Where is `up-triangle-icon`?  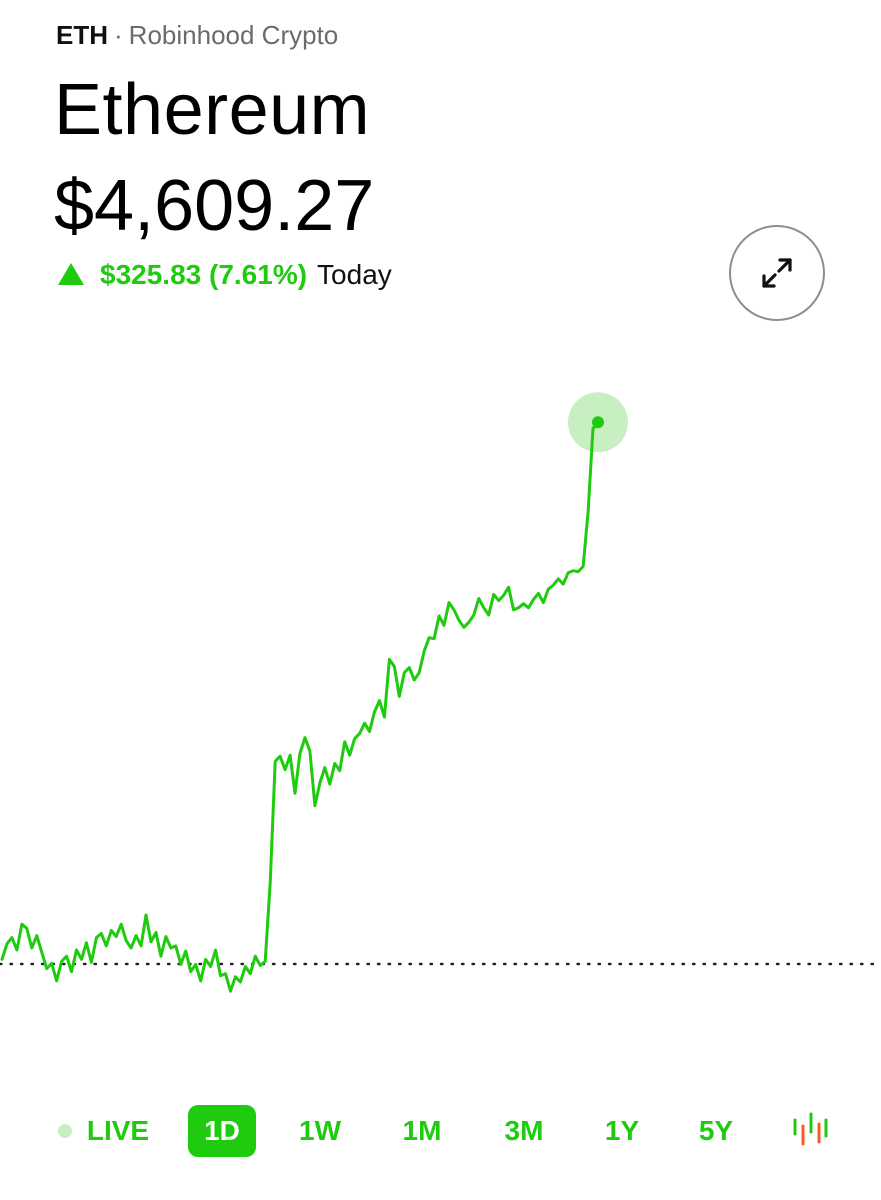 up-triangle-icon is located at coordinates (71, 274).